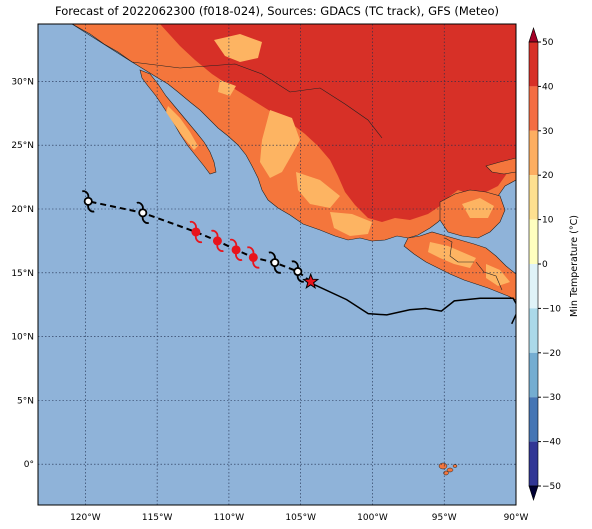 This screenshot has height=529, width=592. Describe the element at coordinates (551, 354) in the screenshot. I see `colorbar-tick-label: −20` at that location.